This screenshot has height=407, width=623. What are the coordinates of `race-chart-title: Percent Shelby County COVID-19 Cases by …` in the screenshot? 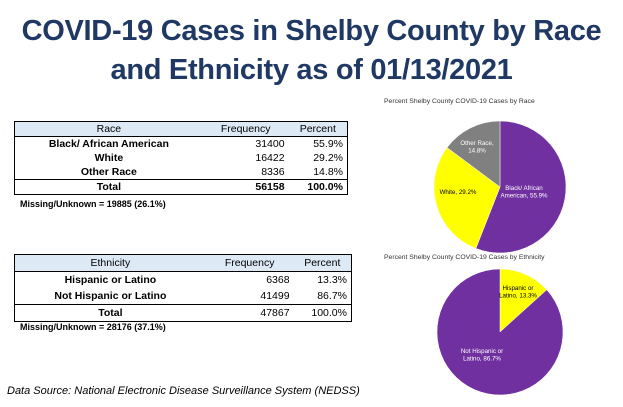 It's located at (459, 101).